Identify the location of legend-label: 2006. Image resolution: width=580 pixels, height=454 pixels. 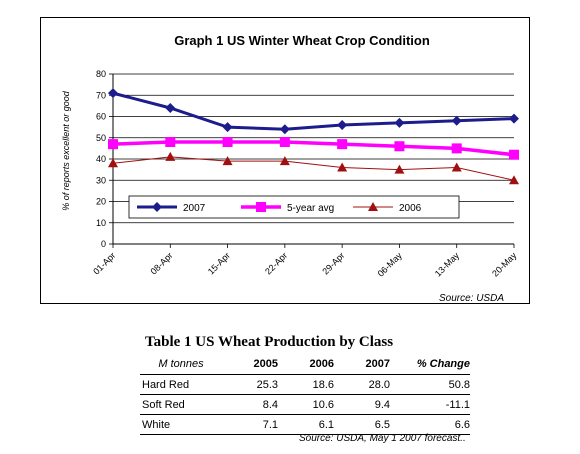
(410, 208).